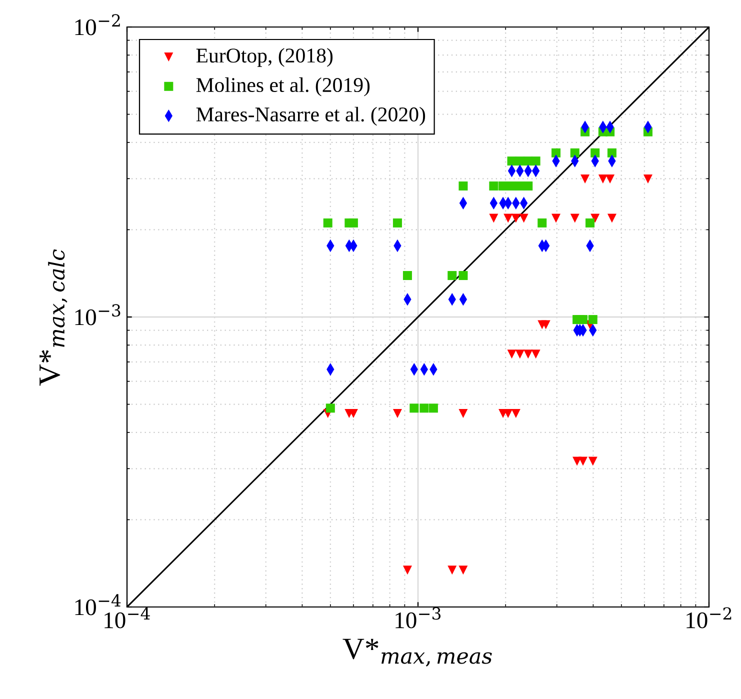 The height and width of the screenshot is (699, 741). I want to click on y-tick-label: 10$^{−2}$, so click(97, 25).